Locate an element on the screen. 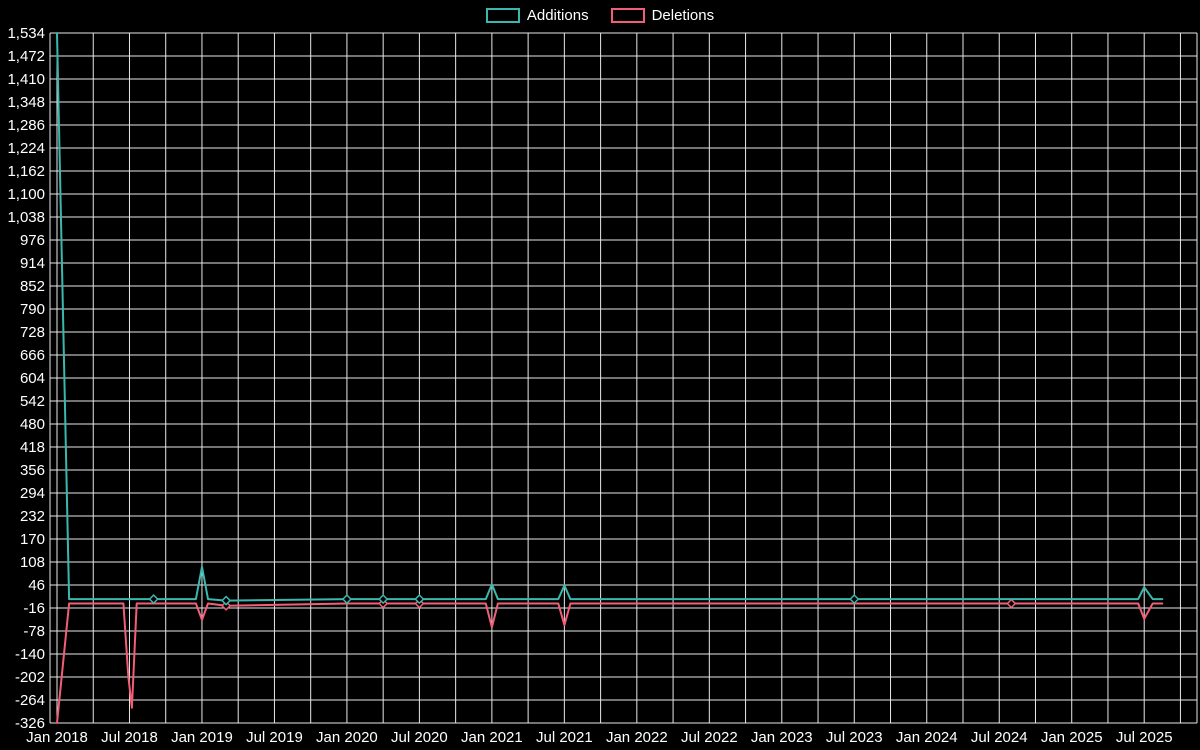 The width and height of the screenshot is (1200, 750). svg-text: 294 is located at coordinates (32, 493).